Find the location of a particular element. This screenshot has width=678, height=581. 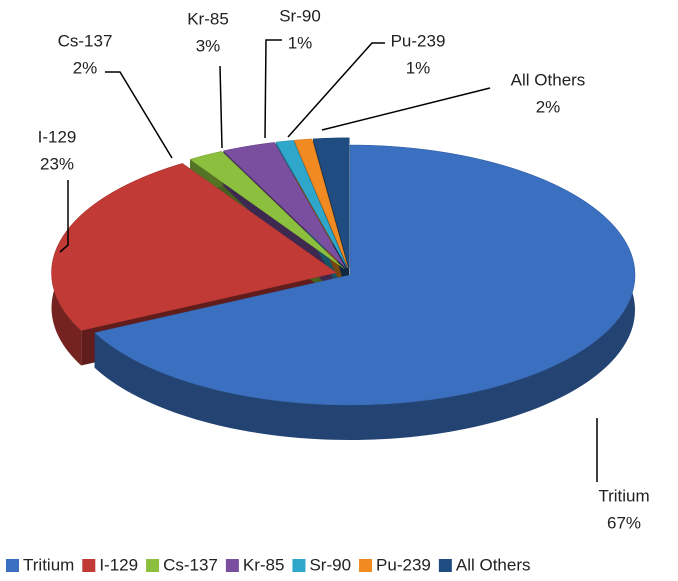

legend-label: All Others is located at coordinates (493, 564).